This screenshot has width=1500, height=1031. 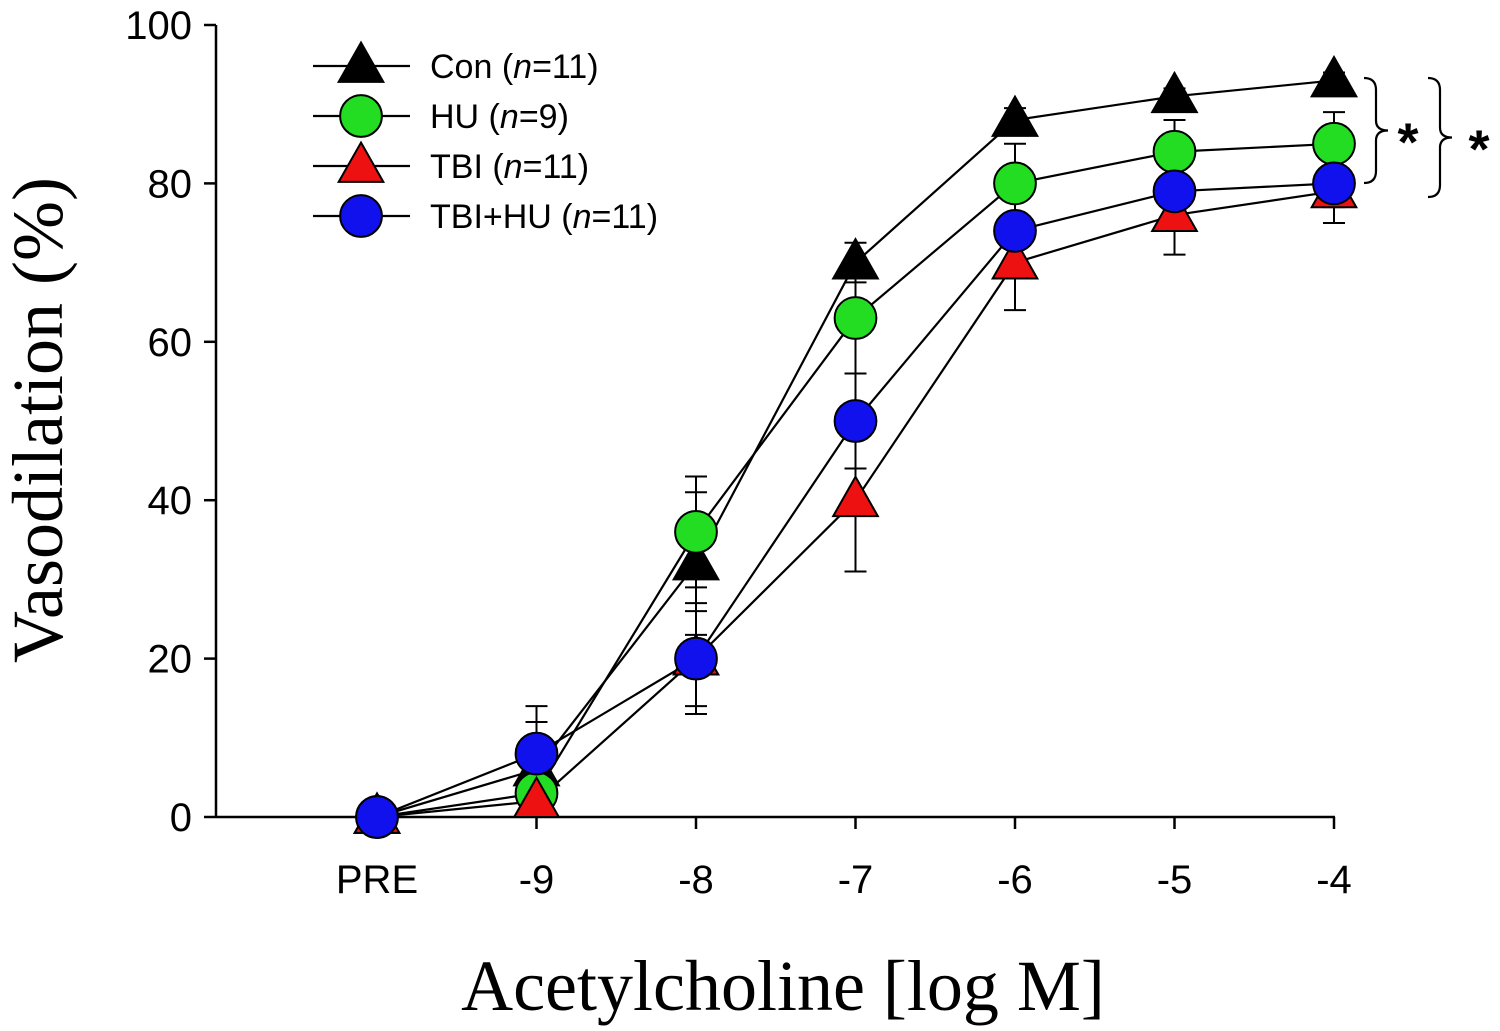 What do you see at coordinates (377, 880) in the screenshot?
I see `x-tick-label: PRE` at bounding box center [377, 880].